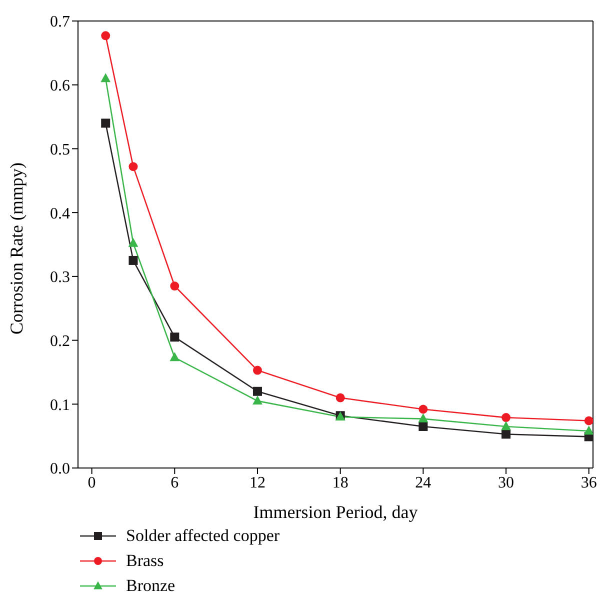  What do you see at coordinates (60, 469) in the screenshot?
I see `y-tick-label: 0.0` at bounding box center [60, 469].